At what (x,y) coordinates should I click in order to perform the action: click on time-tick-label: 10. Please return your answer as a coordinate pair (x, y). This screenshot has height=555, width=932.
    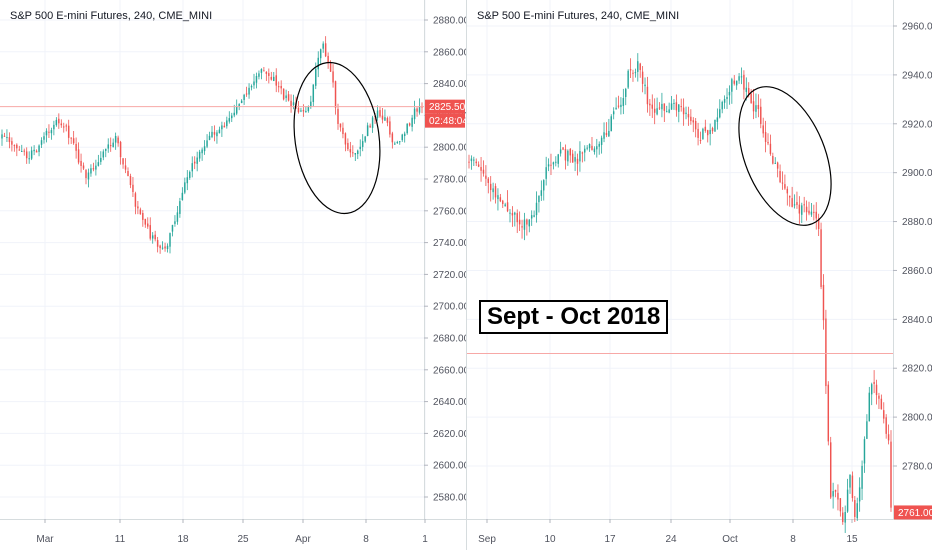
    Looking at the image, I should click on (550, 539).